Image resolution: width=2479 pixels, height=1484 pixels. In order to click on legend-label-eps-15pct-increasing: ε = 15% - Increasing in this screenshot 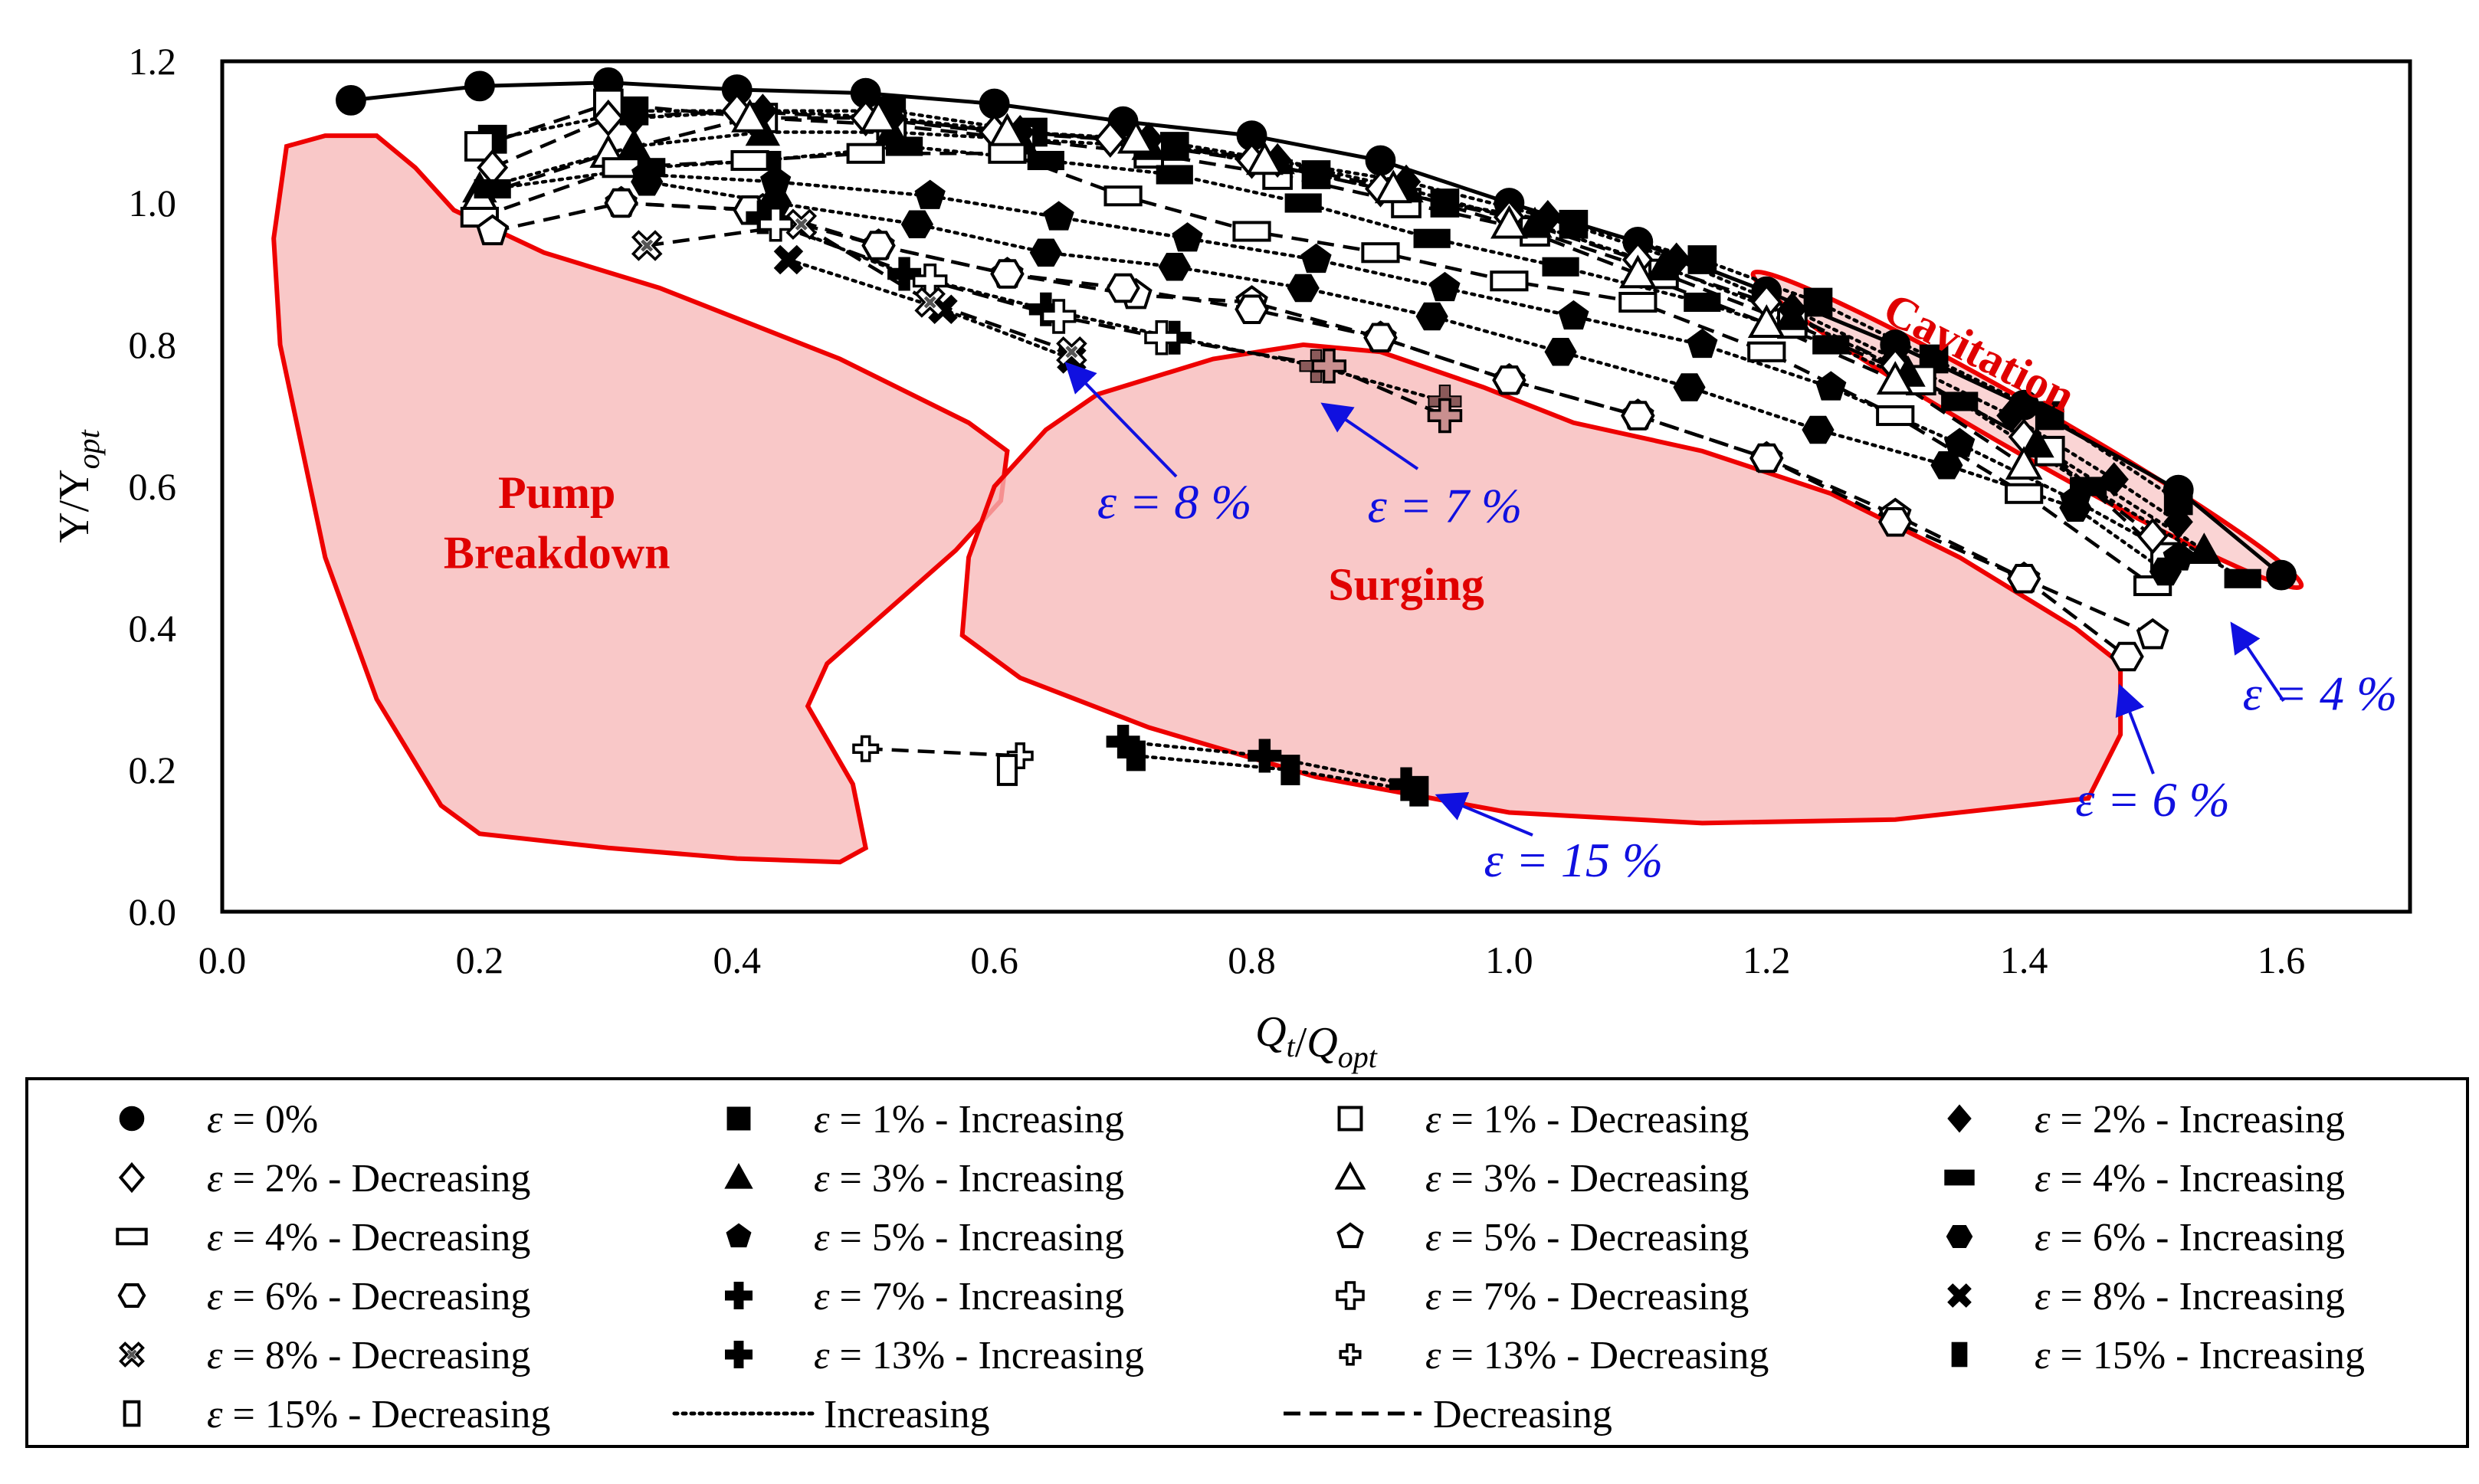, I will do `click(2200, 1356)`.